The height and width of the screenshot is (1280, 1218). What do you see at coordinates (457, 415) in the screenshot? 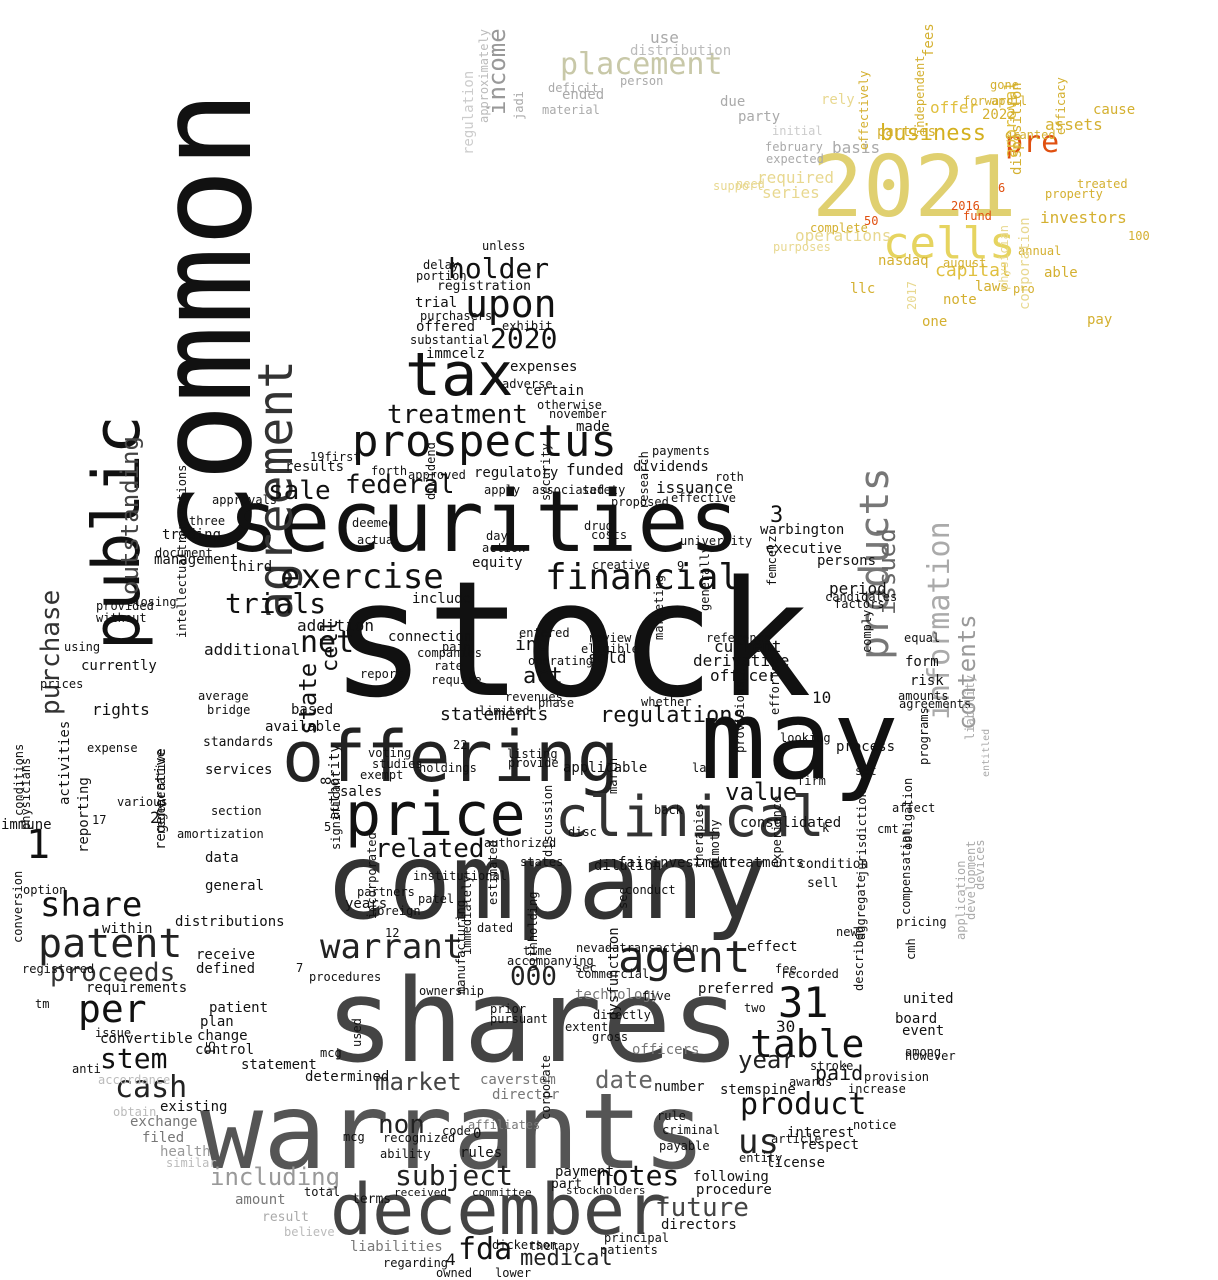
I see `cloud-word: treatment` at bounding box center [457, 415].